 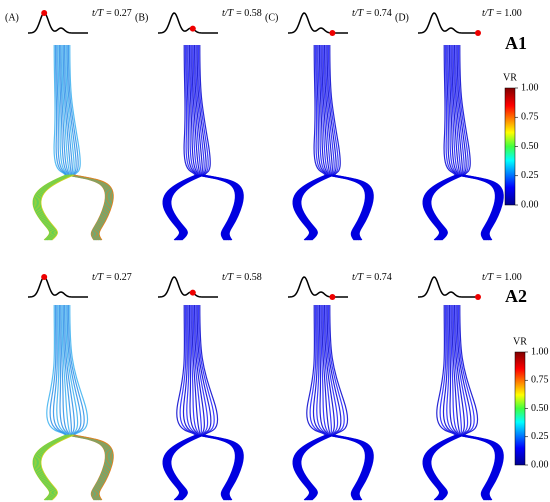 What do you see at coordinates (520, 408) in the screenshot?
I see `colorbar` at bounding box center [520, 408].